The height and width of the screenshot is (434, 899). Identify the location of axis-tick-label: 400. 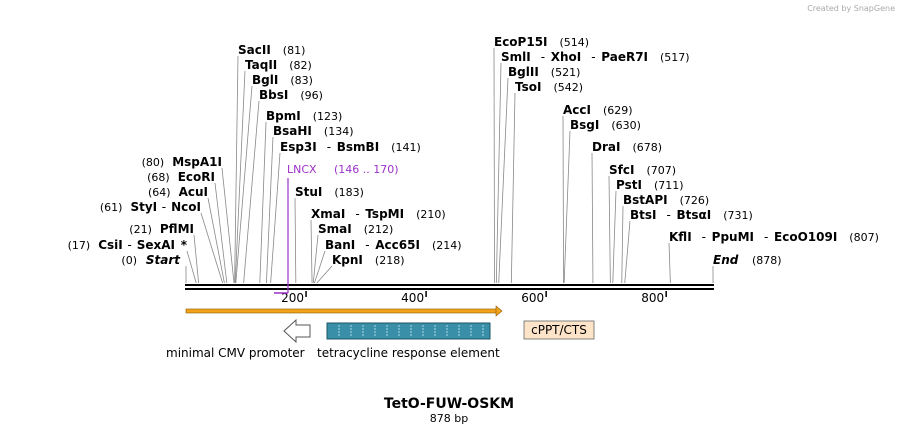
(412, 298).